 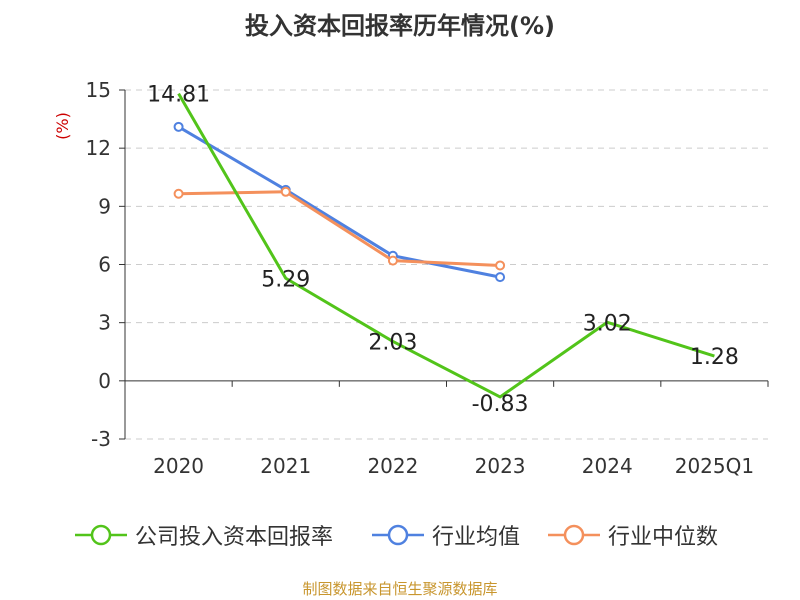 What do you see at coordinates (178, 95) in the screenshot?
I see `data-label: 14.81` at bounding box center [178, 95].